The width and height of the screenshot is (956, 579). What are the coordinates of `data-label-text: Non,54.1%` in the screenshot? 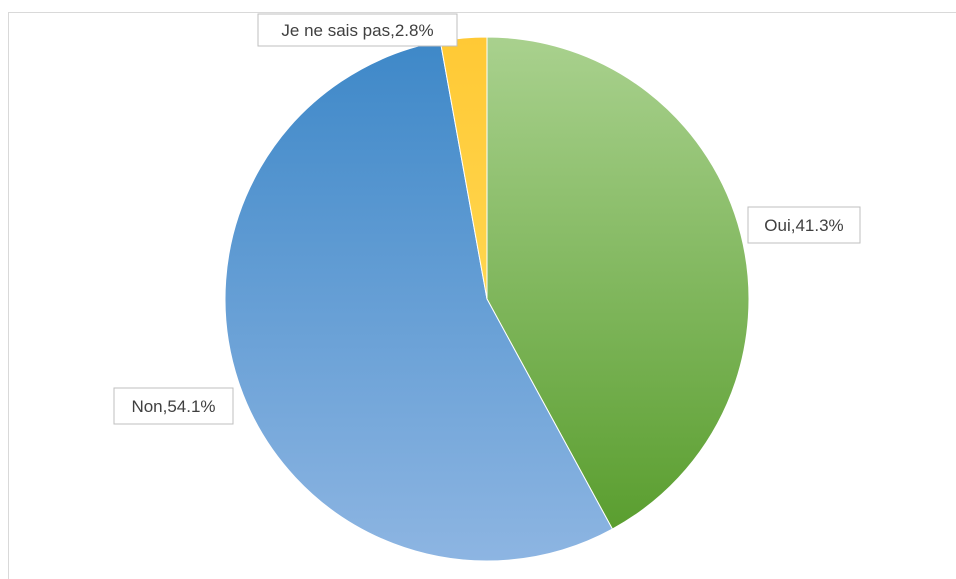 It's located at (173, 406).